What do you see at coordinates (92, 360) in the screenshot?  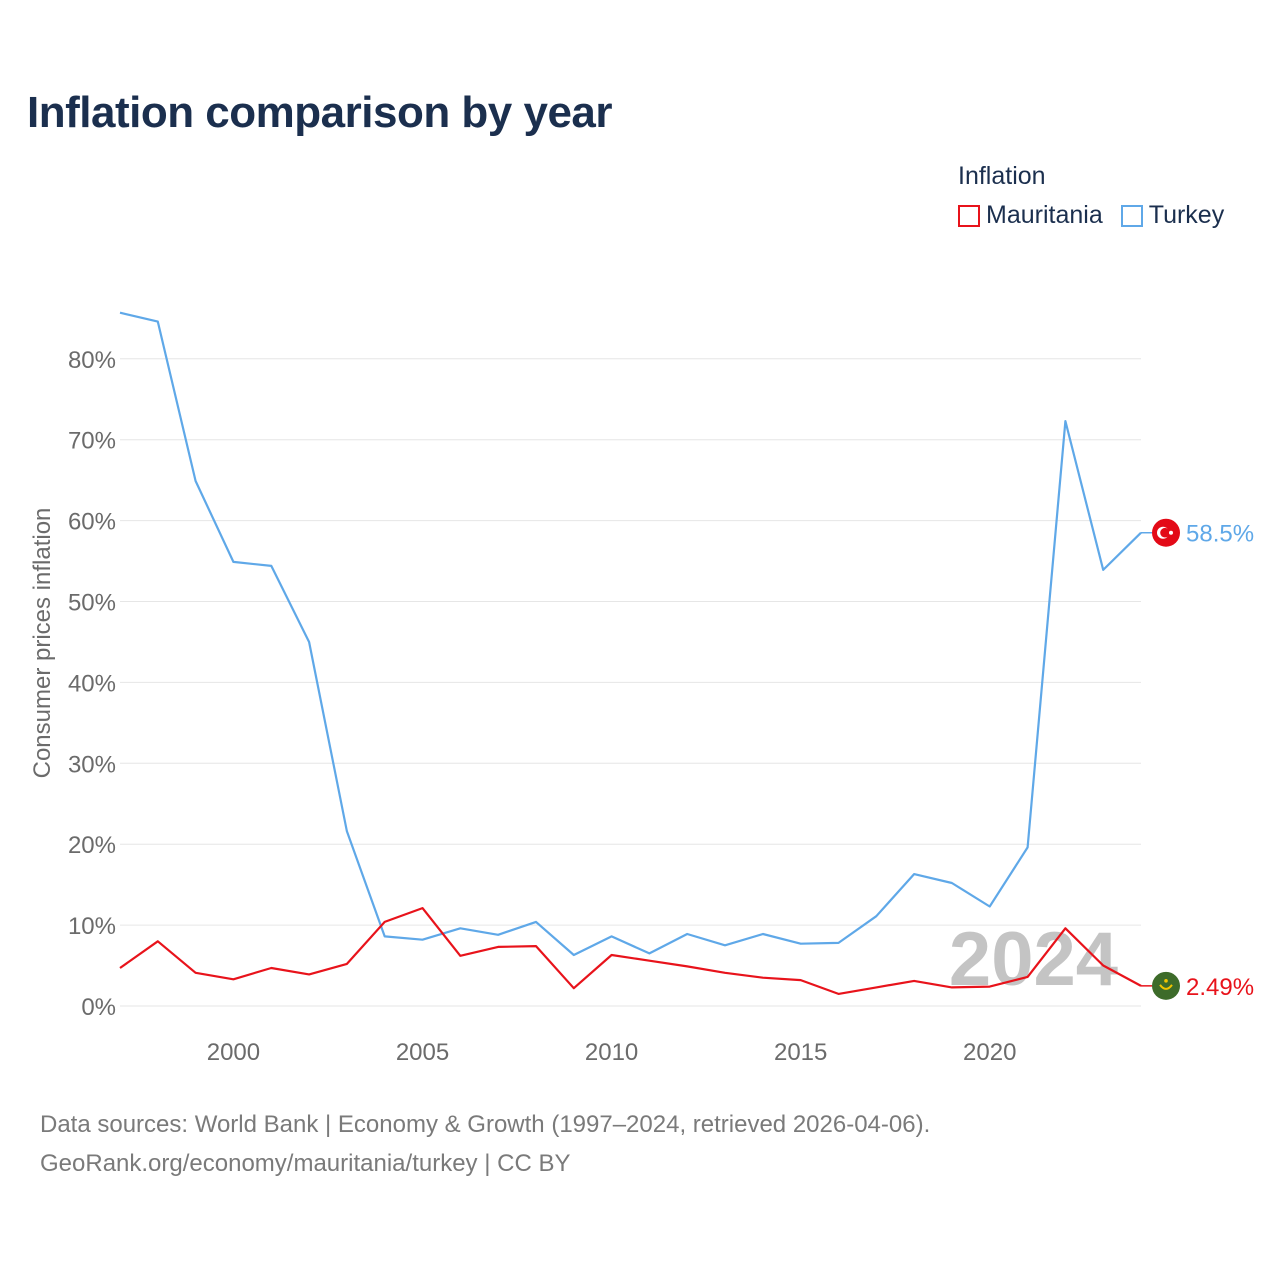 I see `y-tick-label: 80%` at bounding box center [92, 360].